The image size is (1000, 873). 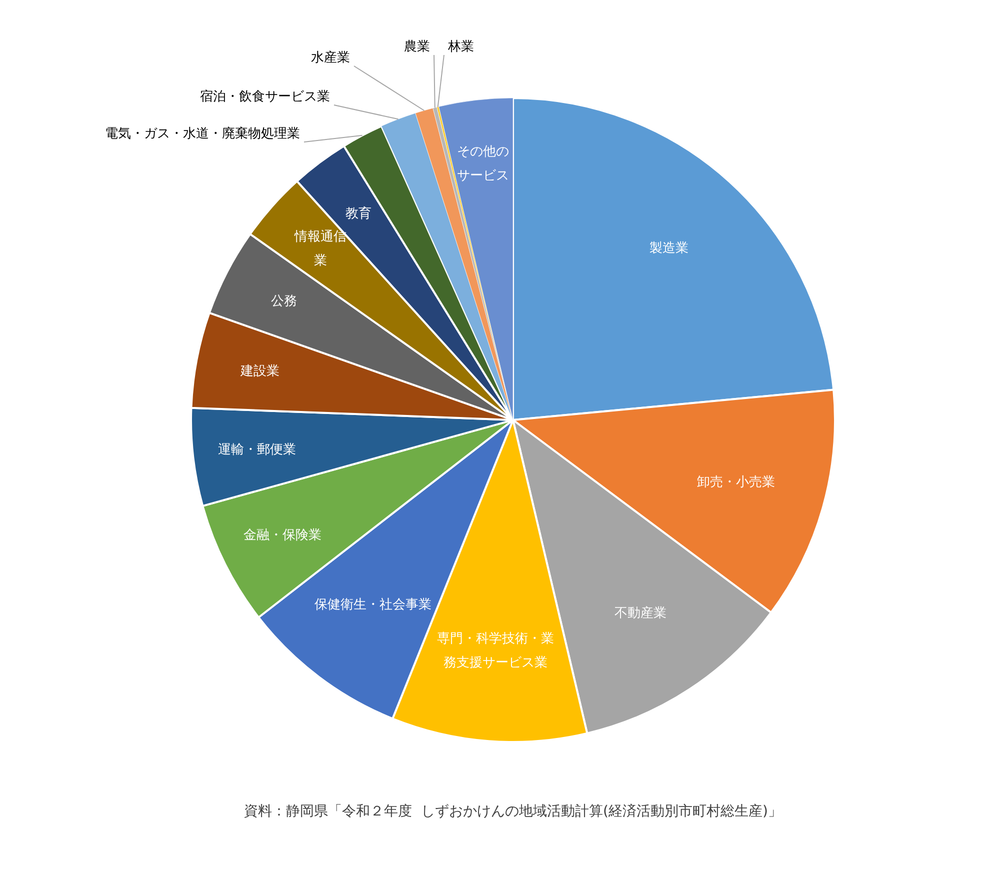 I want to click on slice-label: 金融・保険業, so click(x=283, y=535).